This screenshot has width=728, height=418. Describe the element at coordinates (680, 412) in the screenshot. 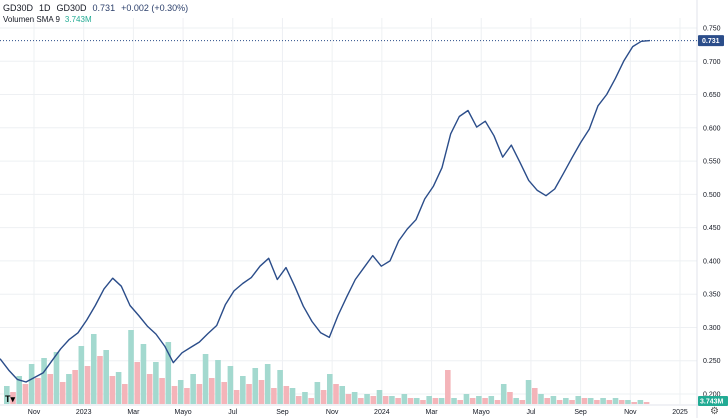

I see `x-tick-label: 2025` at that location.